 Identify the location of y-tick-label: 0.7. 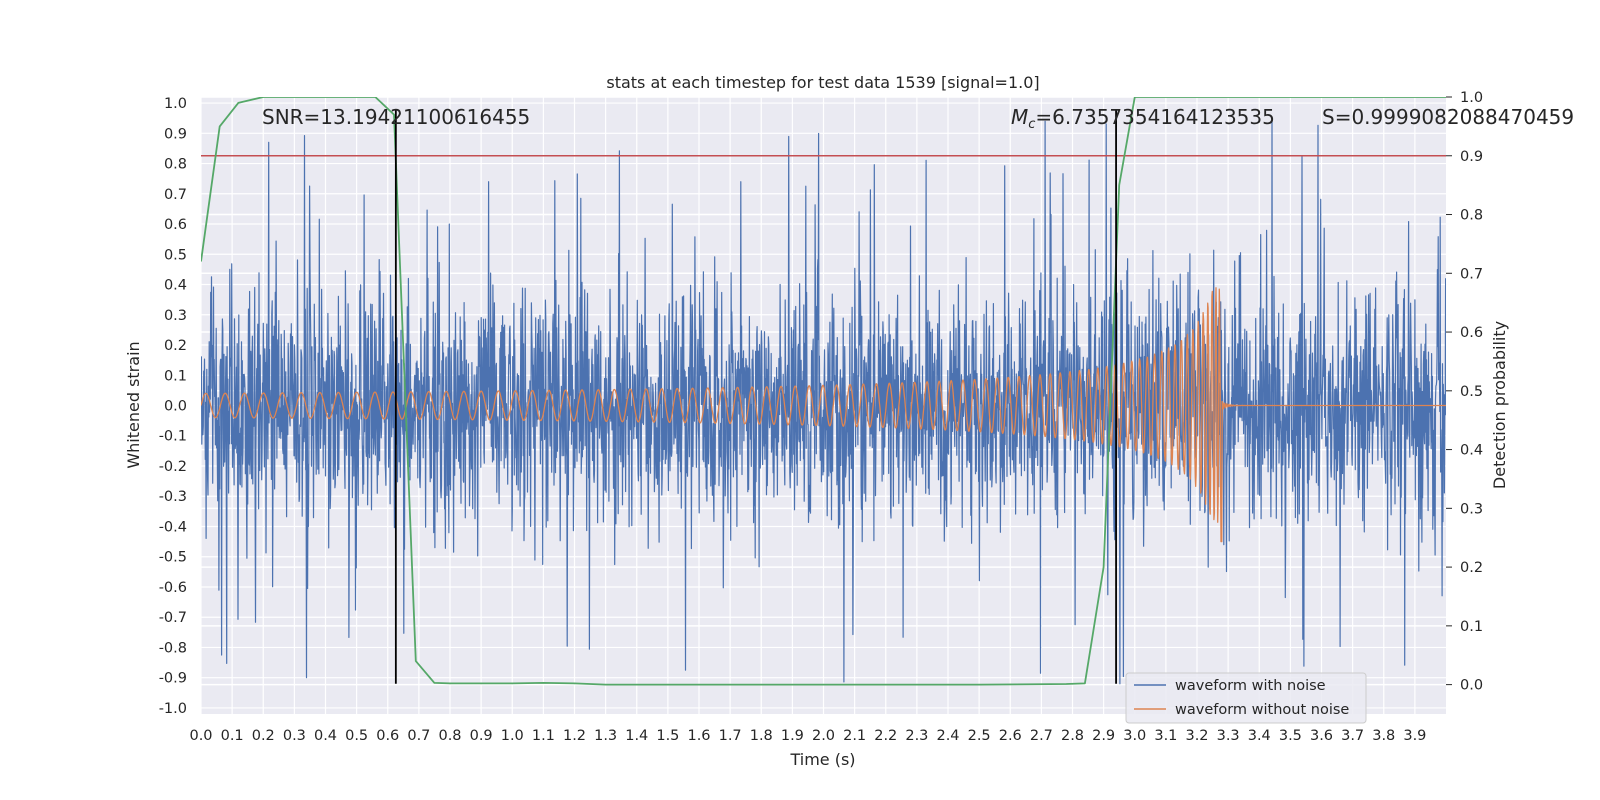
(175, 195).